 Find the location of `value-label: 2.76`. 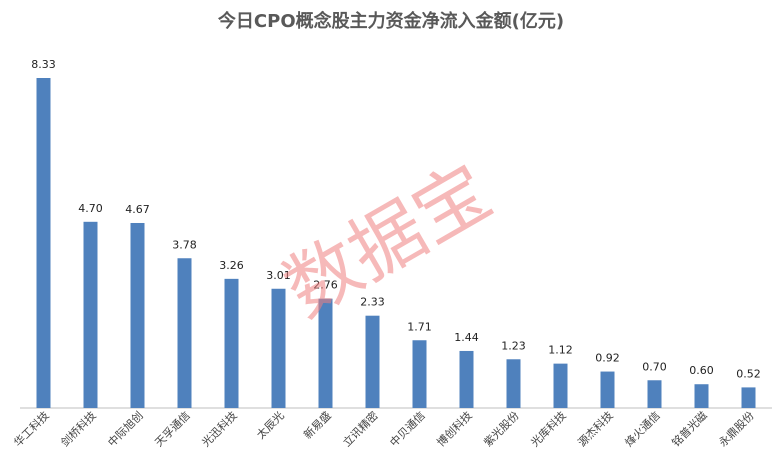

value-label: 2.76 is located at coordinates (325, 285).